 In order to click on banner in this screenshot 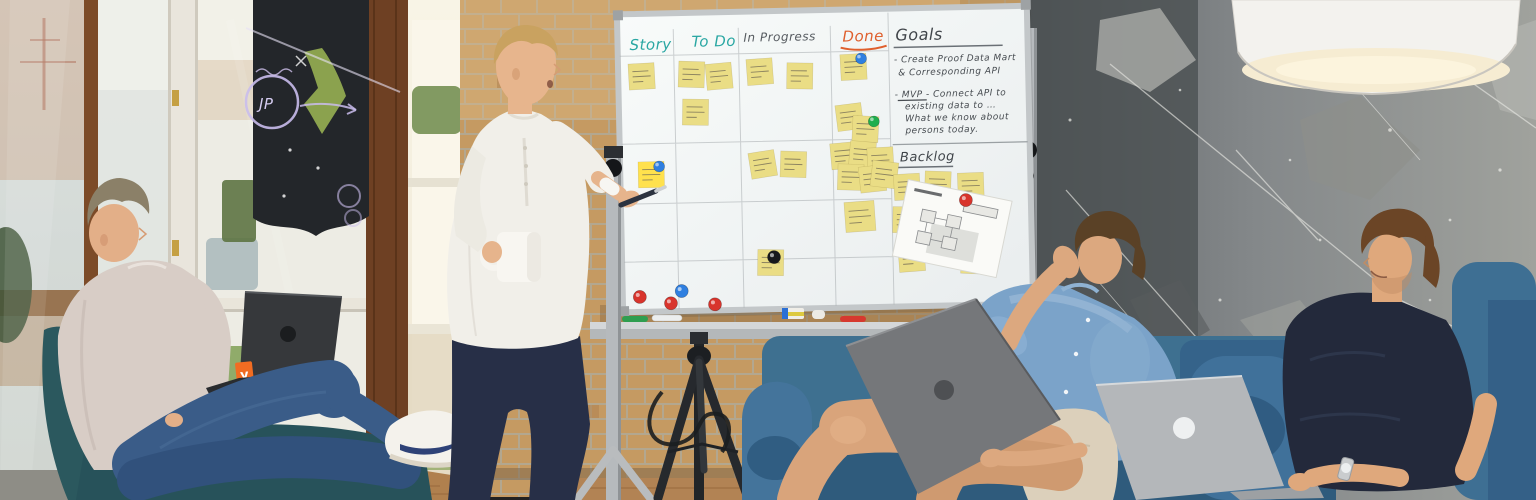, I will do `click(311, 118)`.